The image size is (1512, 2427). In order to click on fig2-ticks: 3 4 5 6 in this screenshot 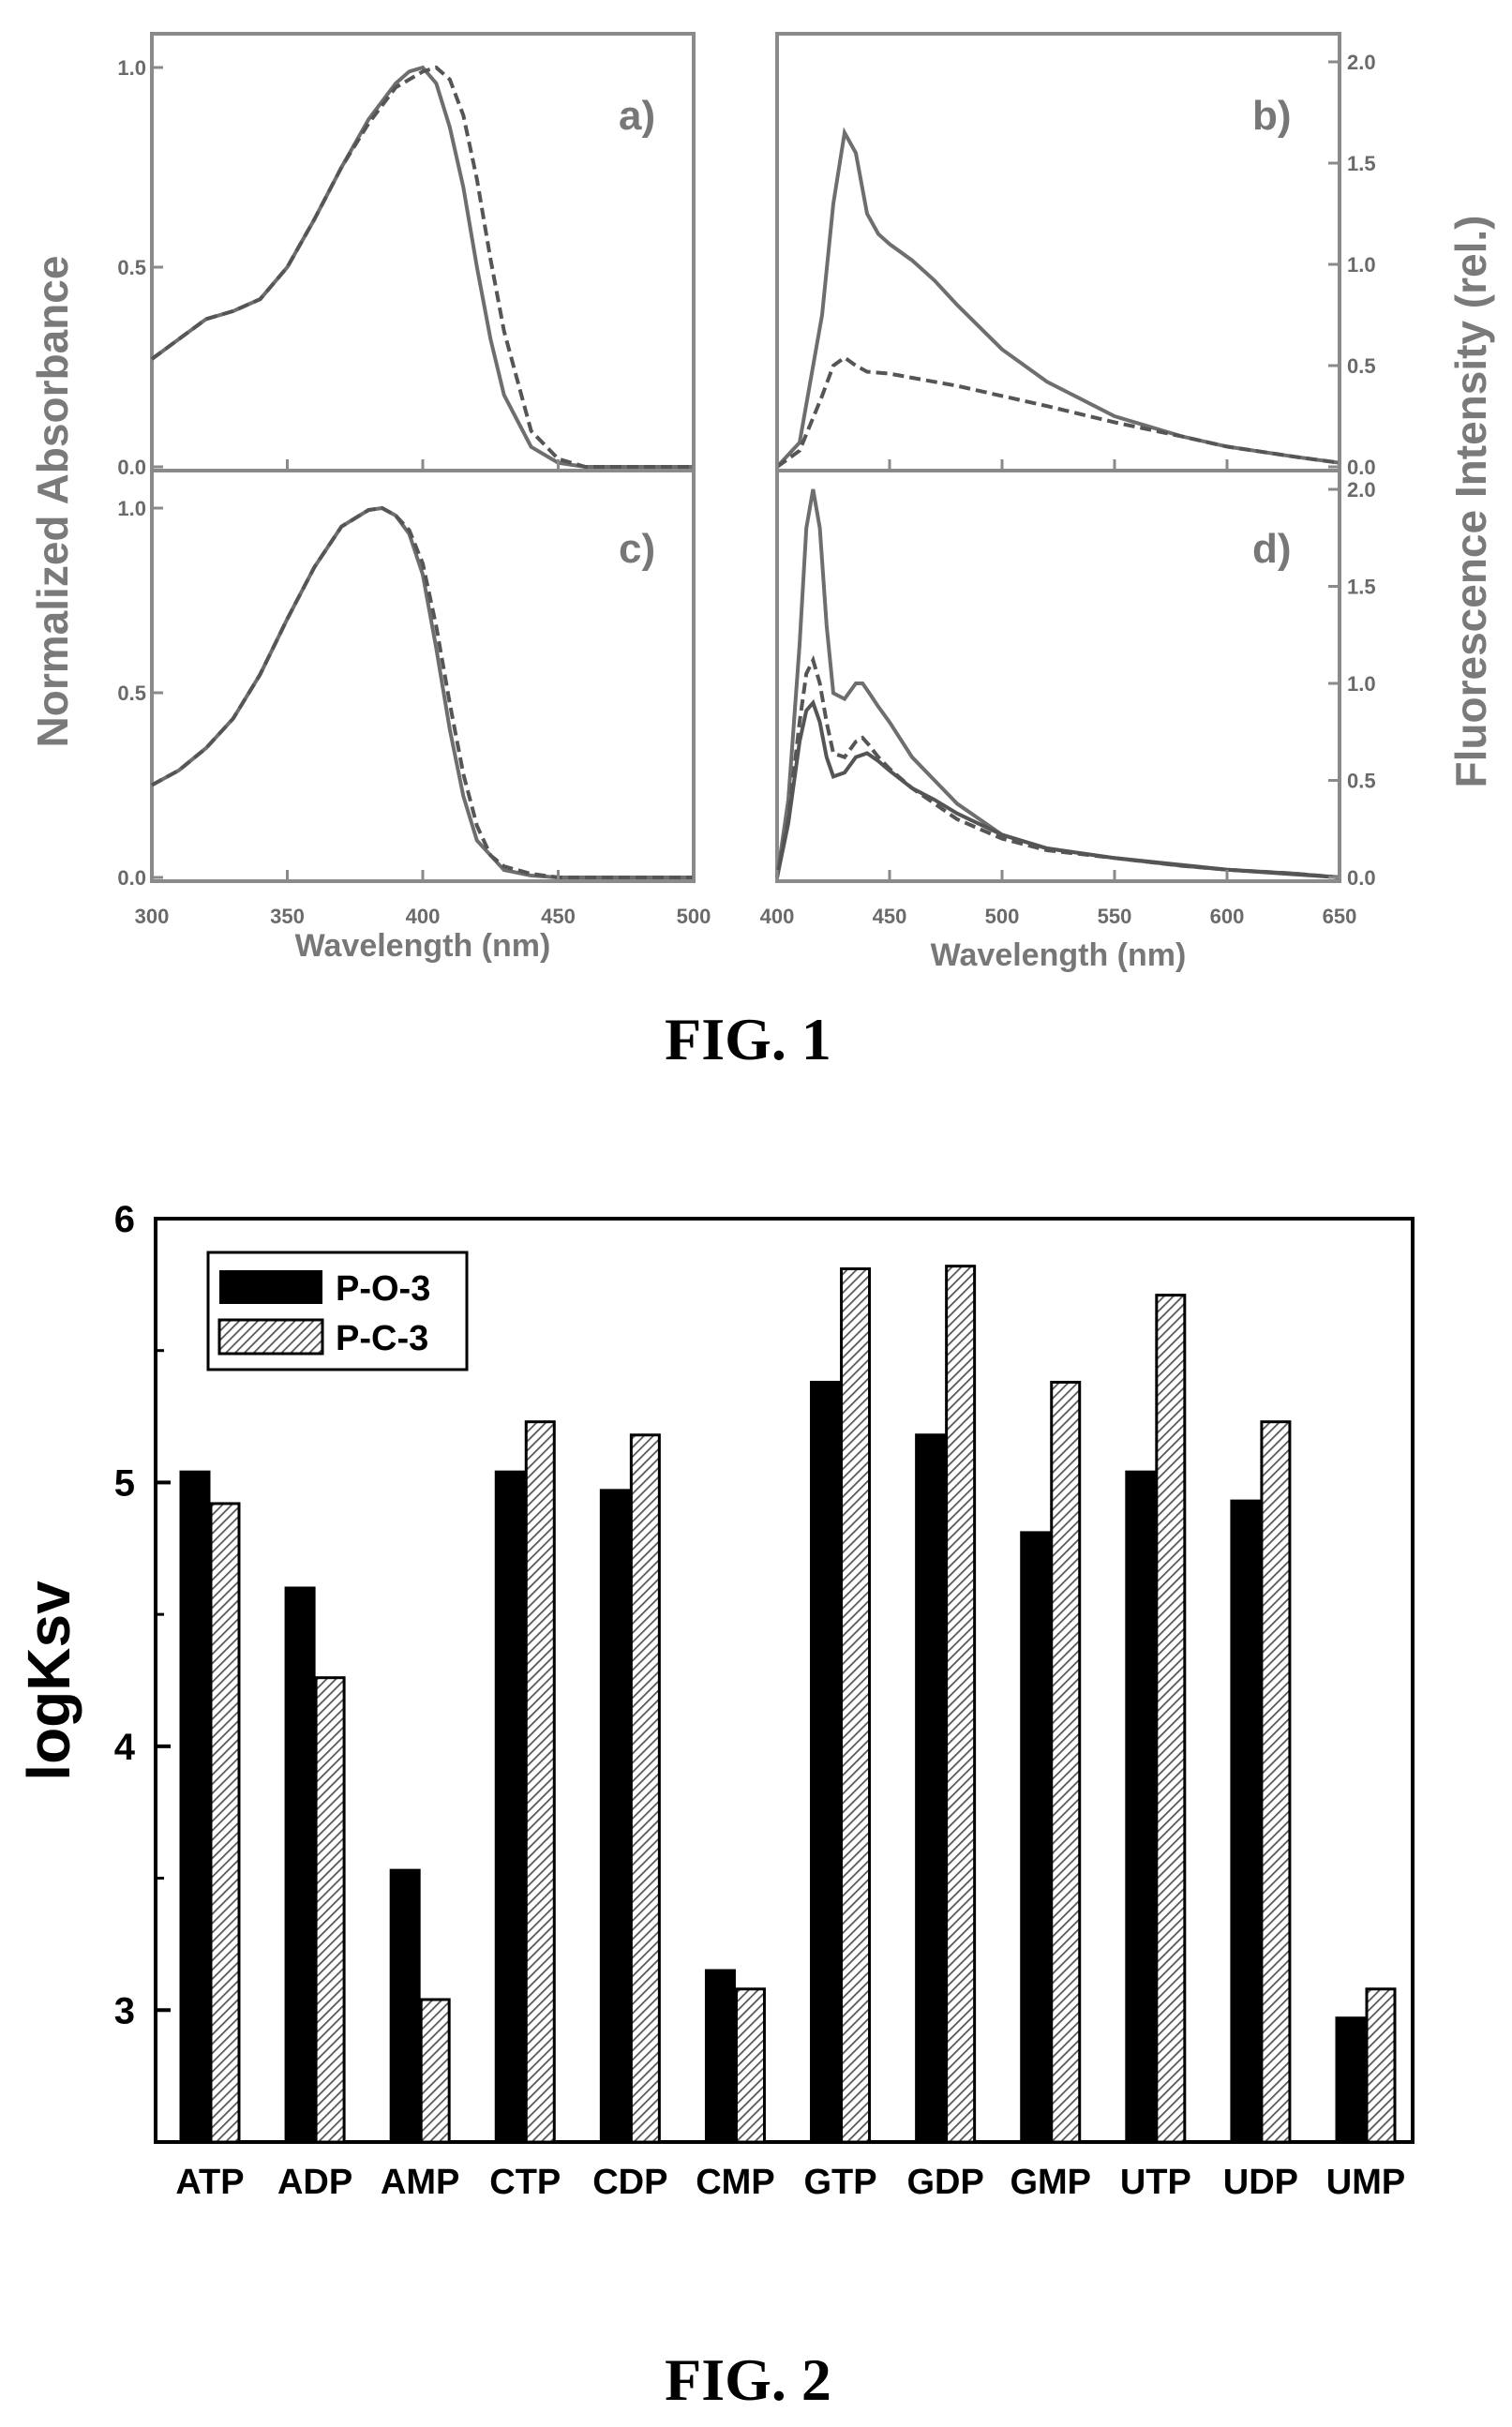, I will do `click(142, 1615)`.